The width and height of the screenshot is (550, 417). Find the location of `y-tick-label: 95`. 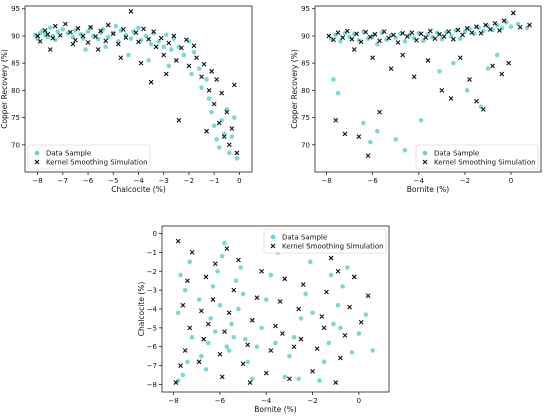

y-tick-label: 95 is located at coordinates (15, 9).